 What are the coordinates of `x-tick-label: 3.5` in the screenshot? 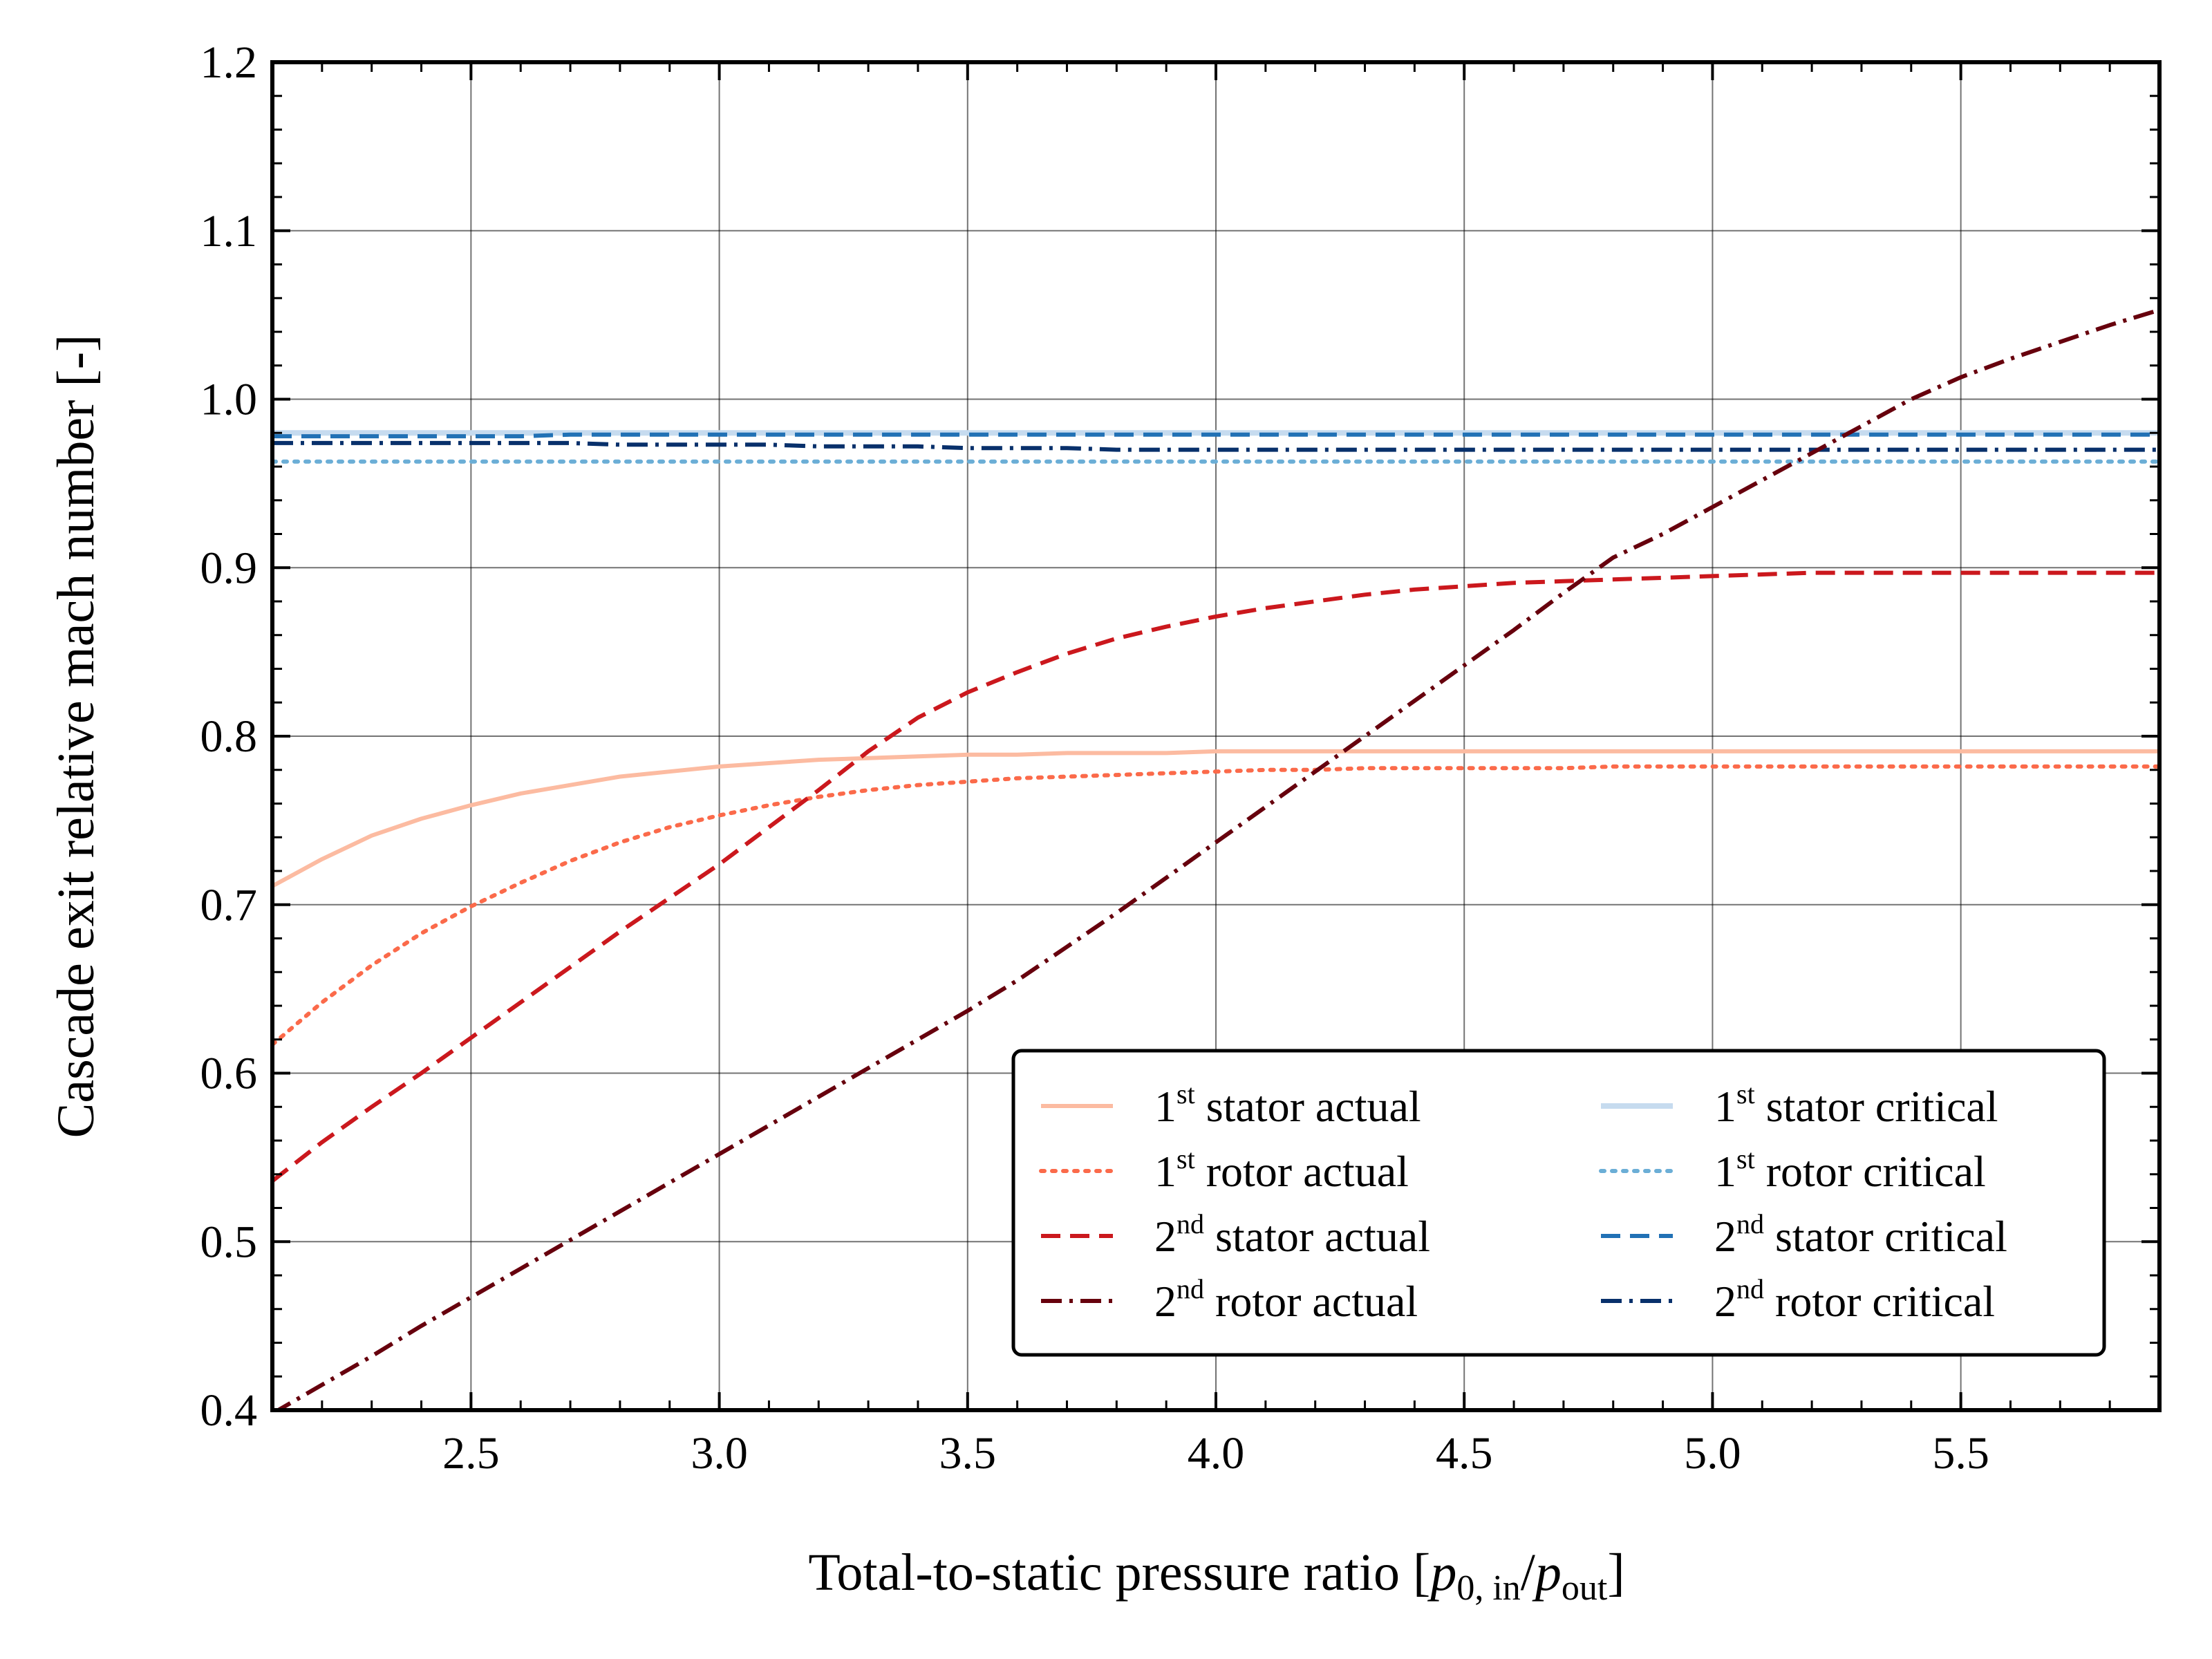 It's located at (968, 1453).